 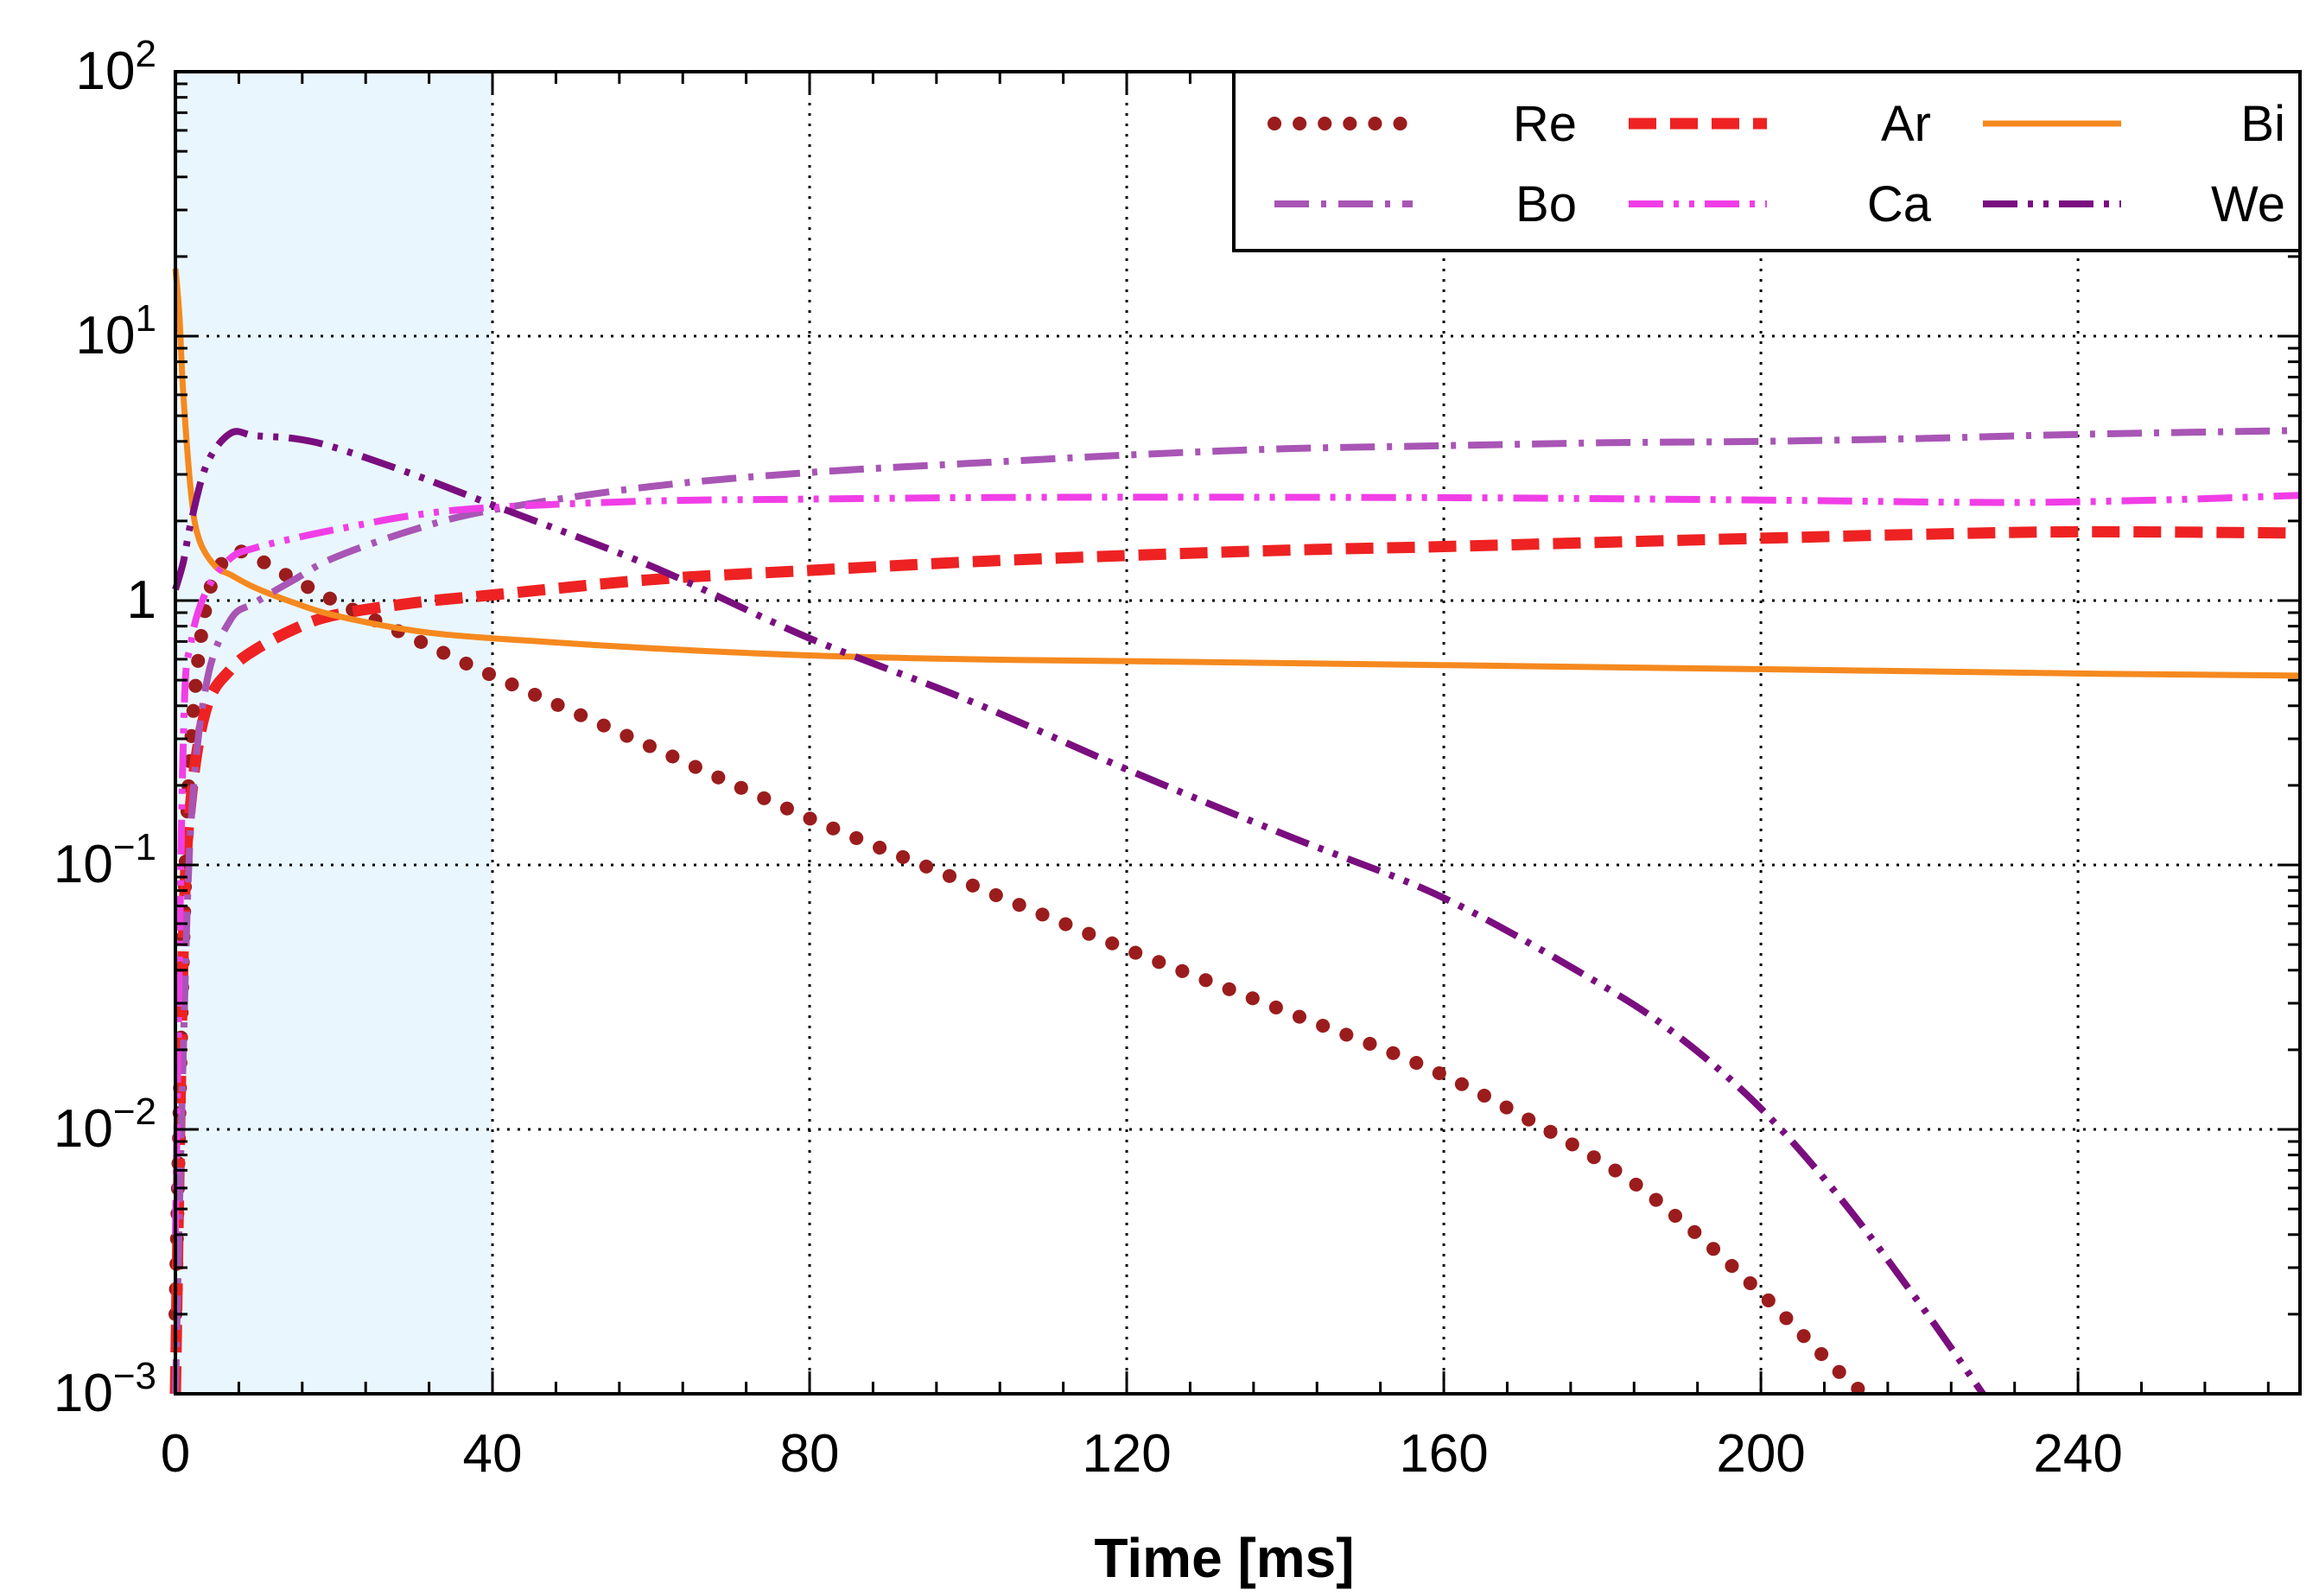 I want to click on y-tick-label: 10², so click(x=116, y=67).